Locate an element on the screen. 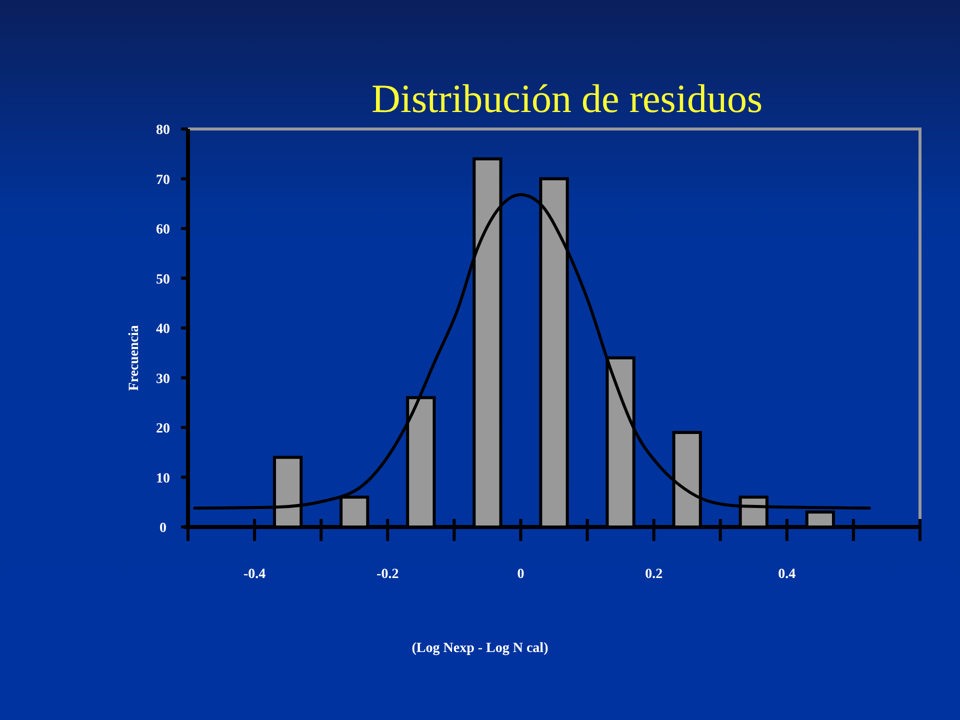 The height and width of the screenshot is (720, 960). y-tick-label: 20 is located at coordinates (163, 429).